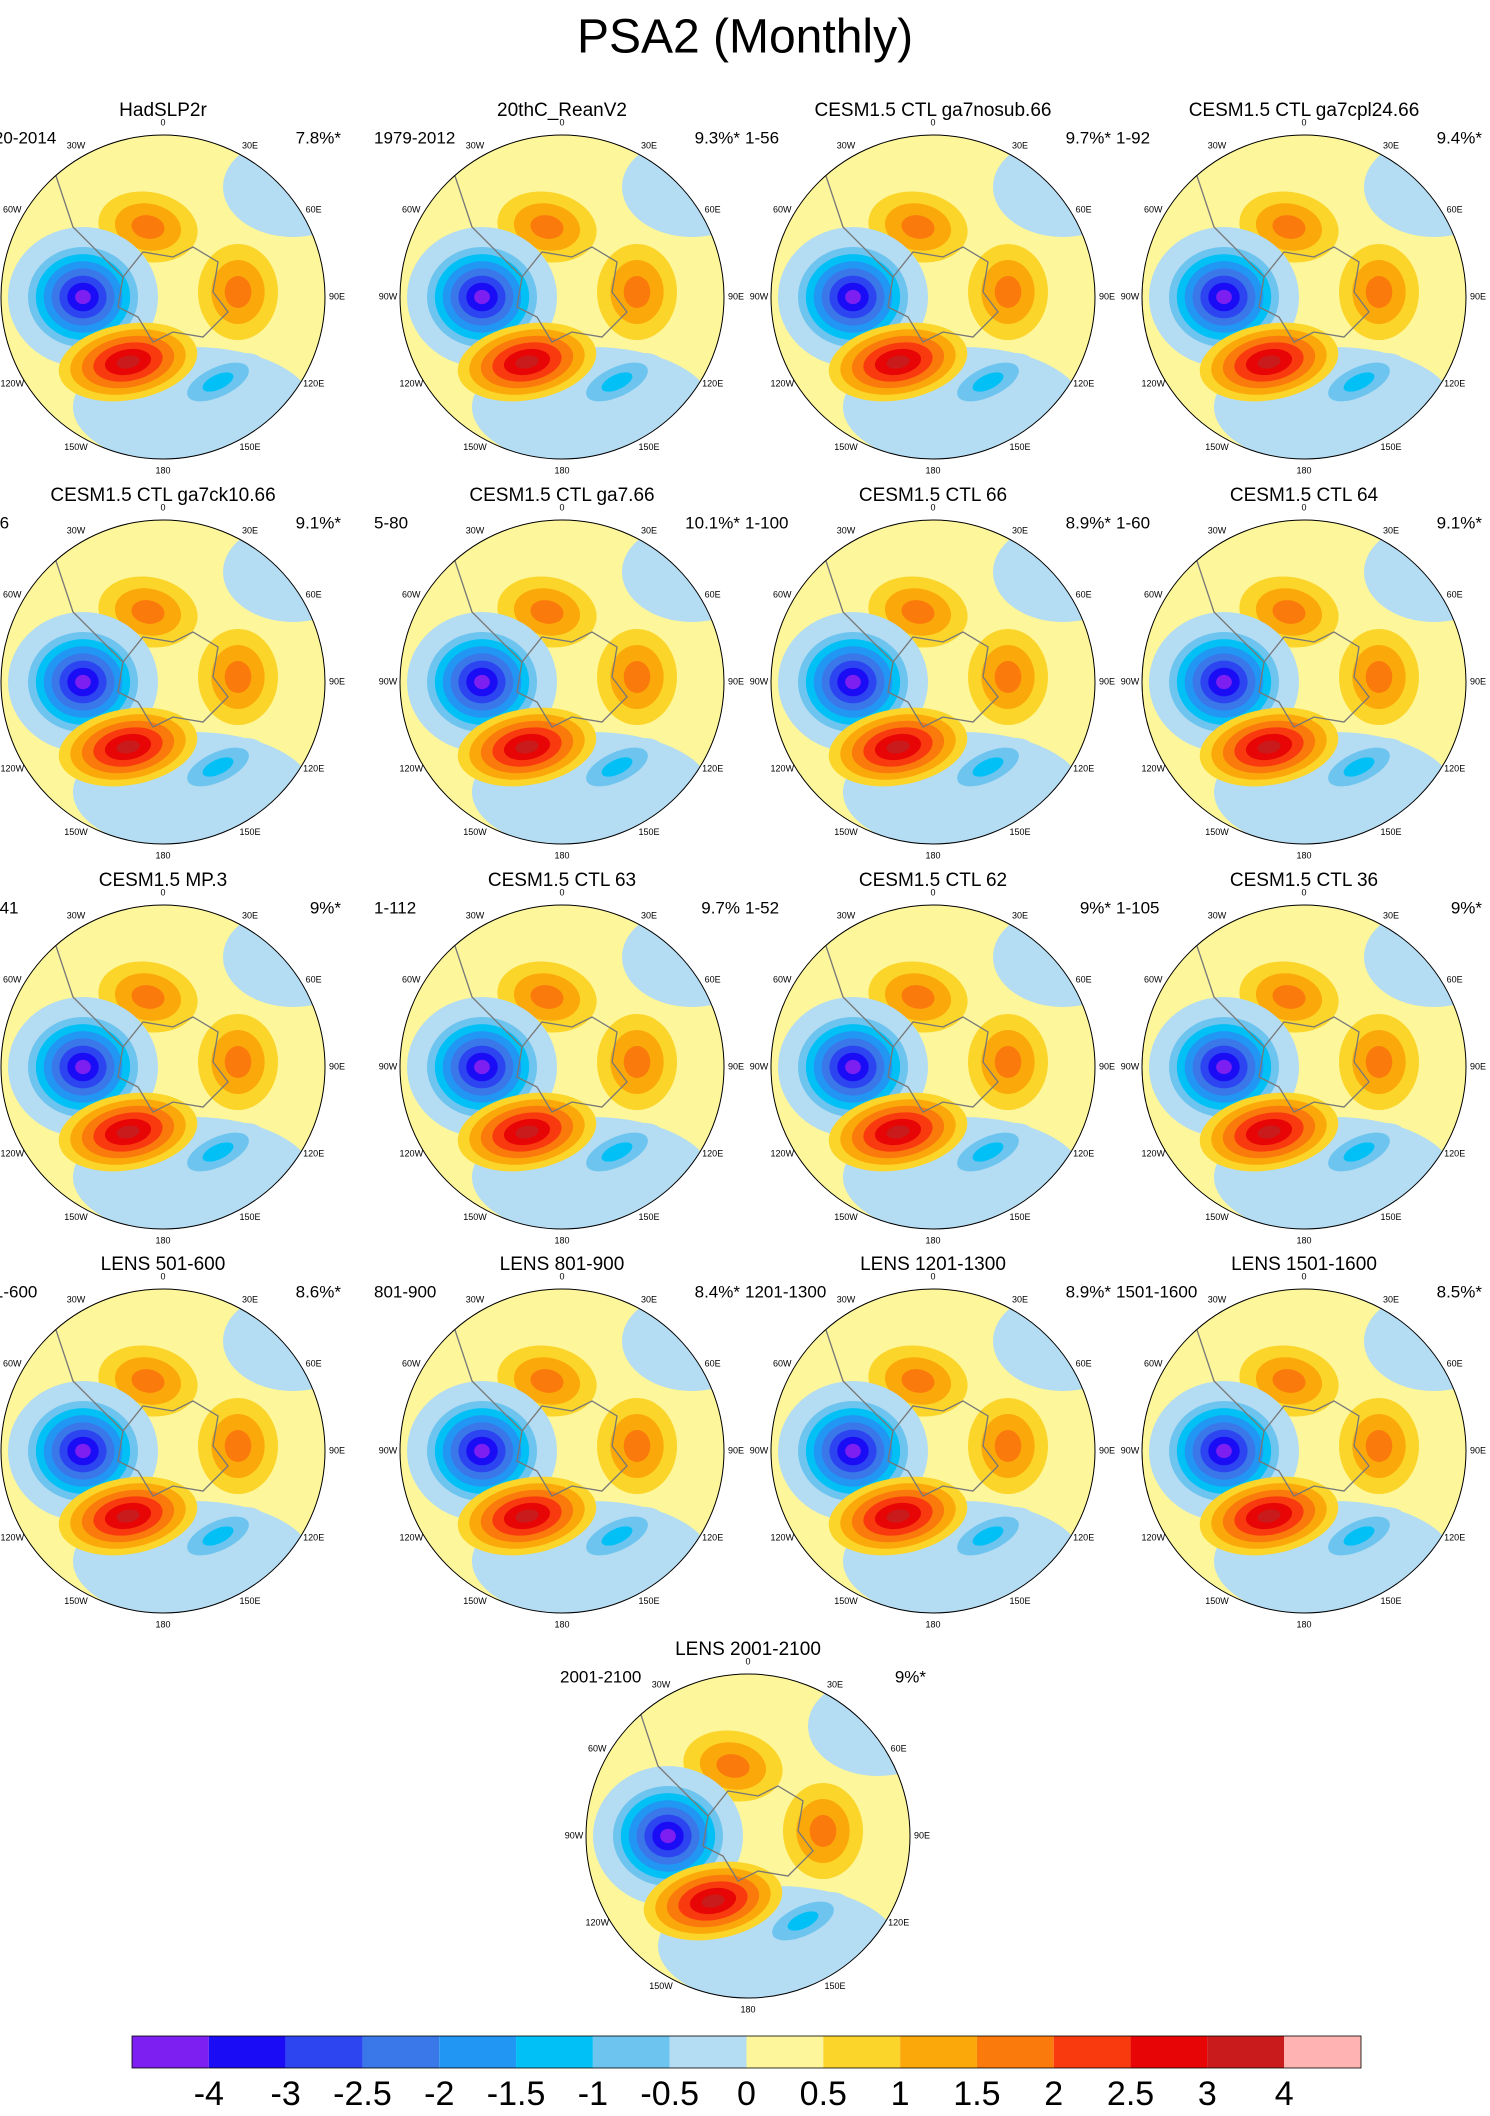  I want to click on panel-title: CESM1.5 CTL ga7nosub.66, so click(933, 110).